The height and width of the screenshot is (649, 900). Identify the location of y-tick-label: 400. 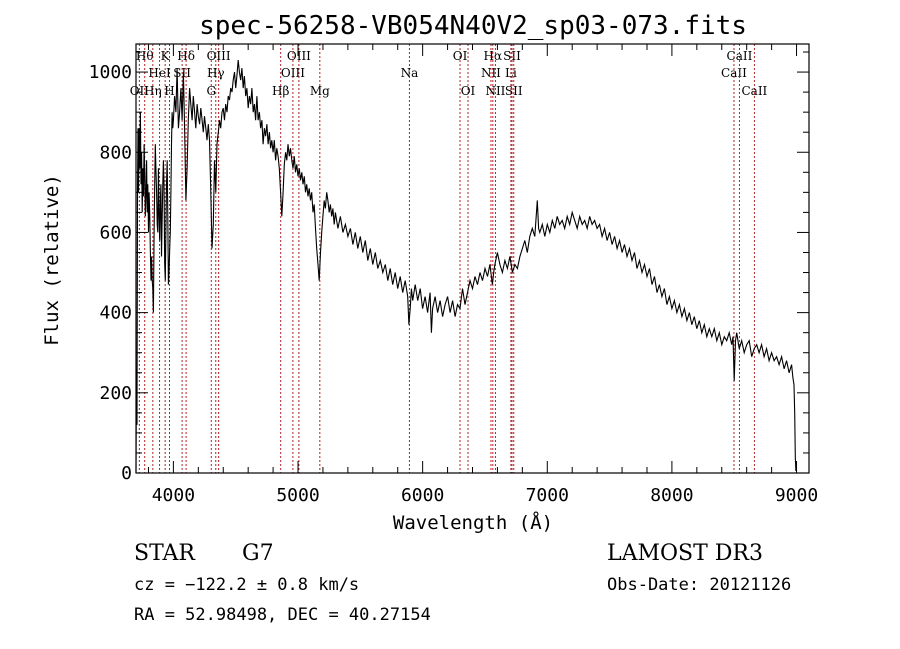
(115, 313).